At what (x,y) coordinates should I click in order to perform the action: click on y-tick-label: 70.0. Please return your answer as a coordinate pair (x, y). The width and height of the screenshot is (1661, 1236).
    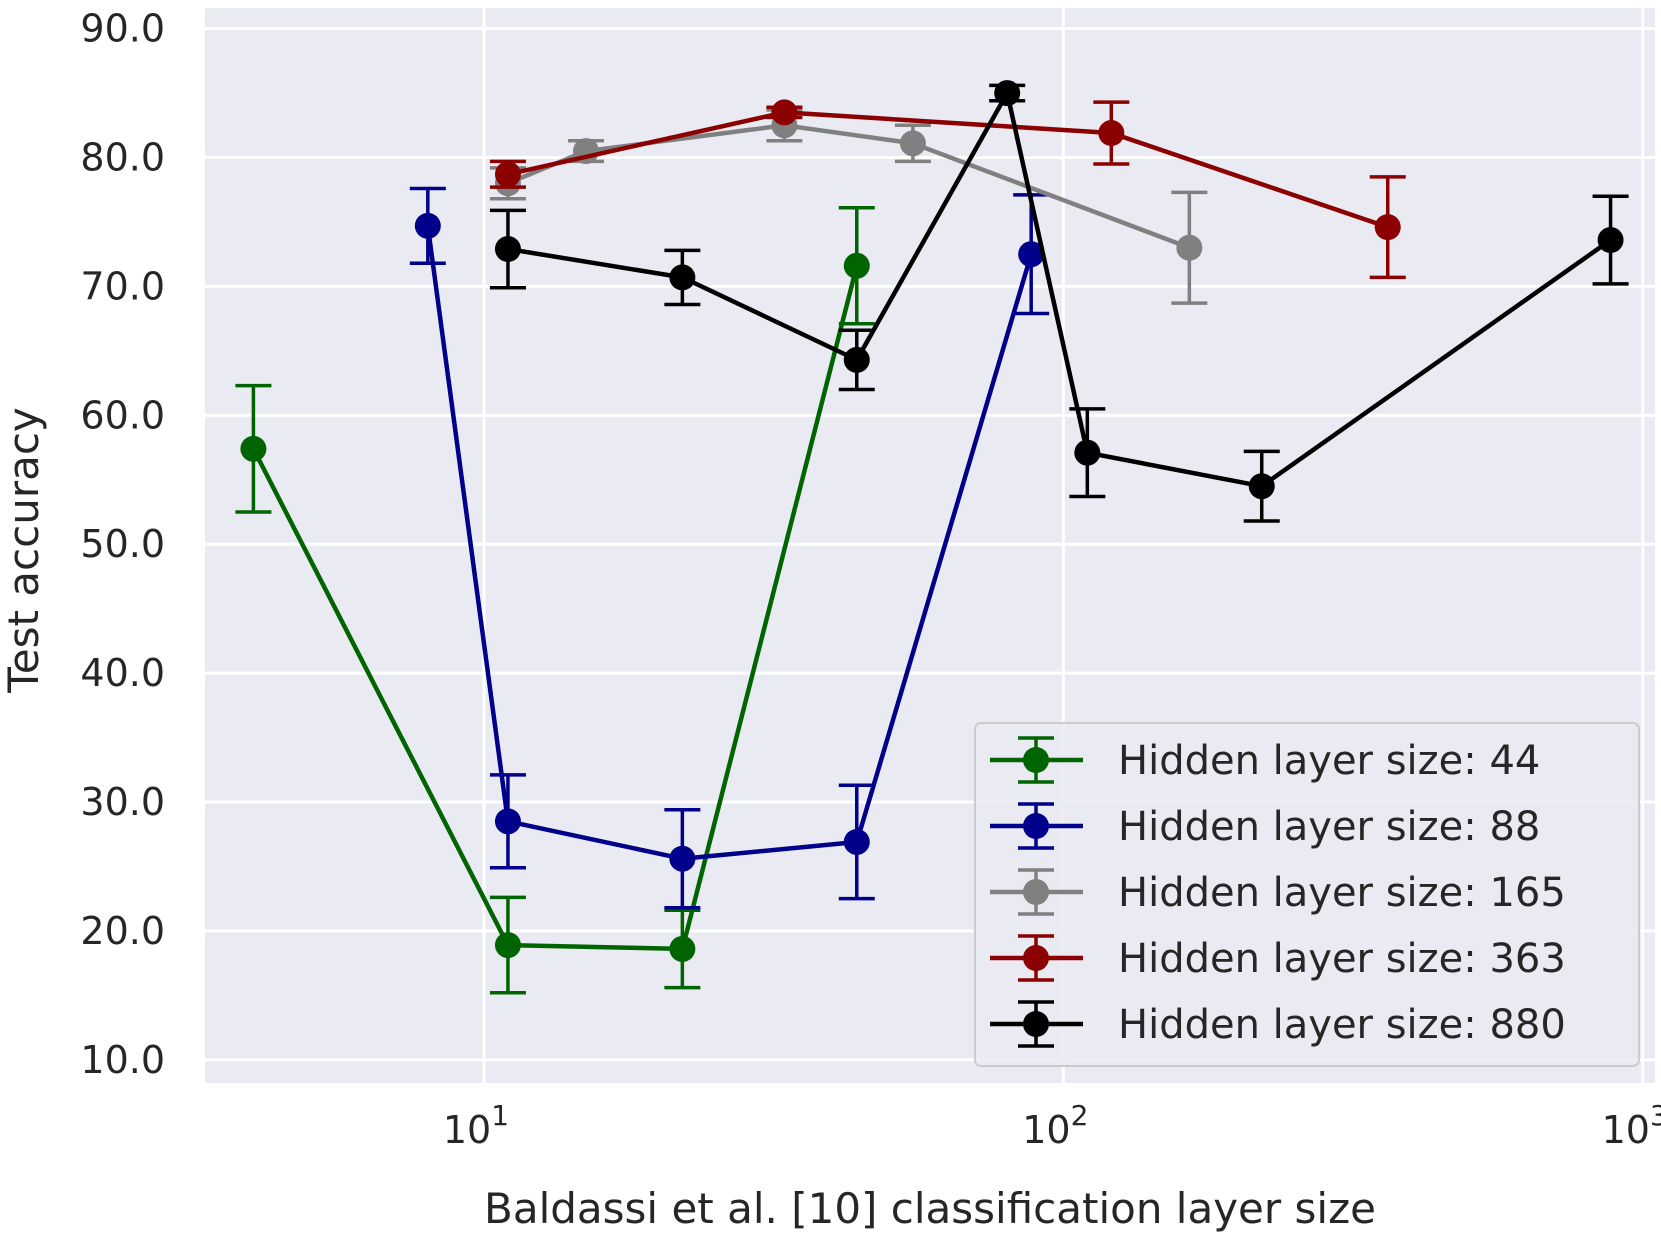
    Looking at the image, I should click on (122, 286).